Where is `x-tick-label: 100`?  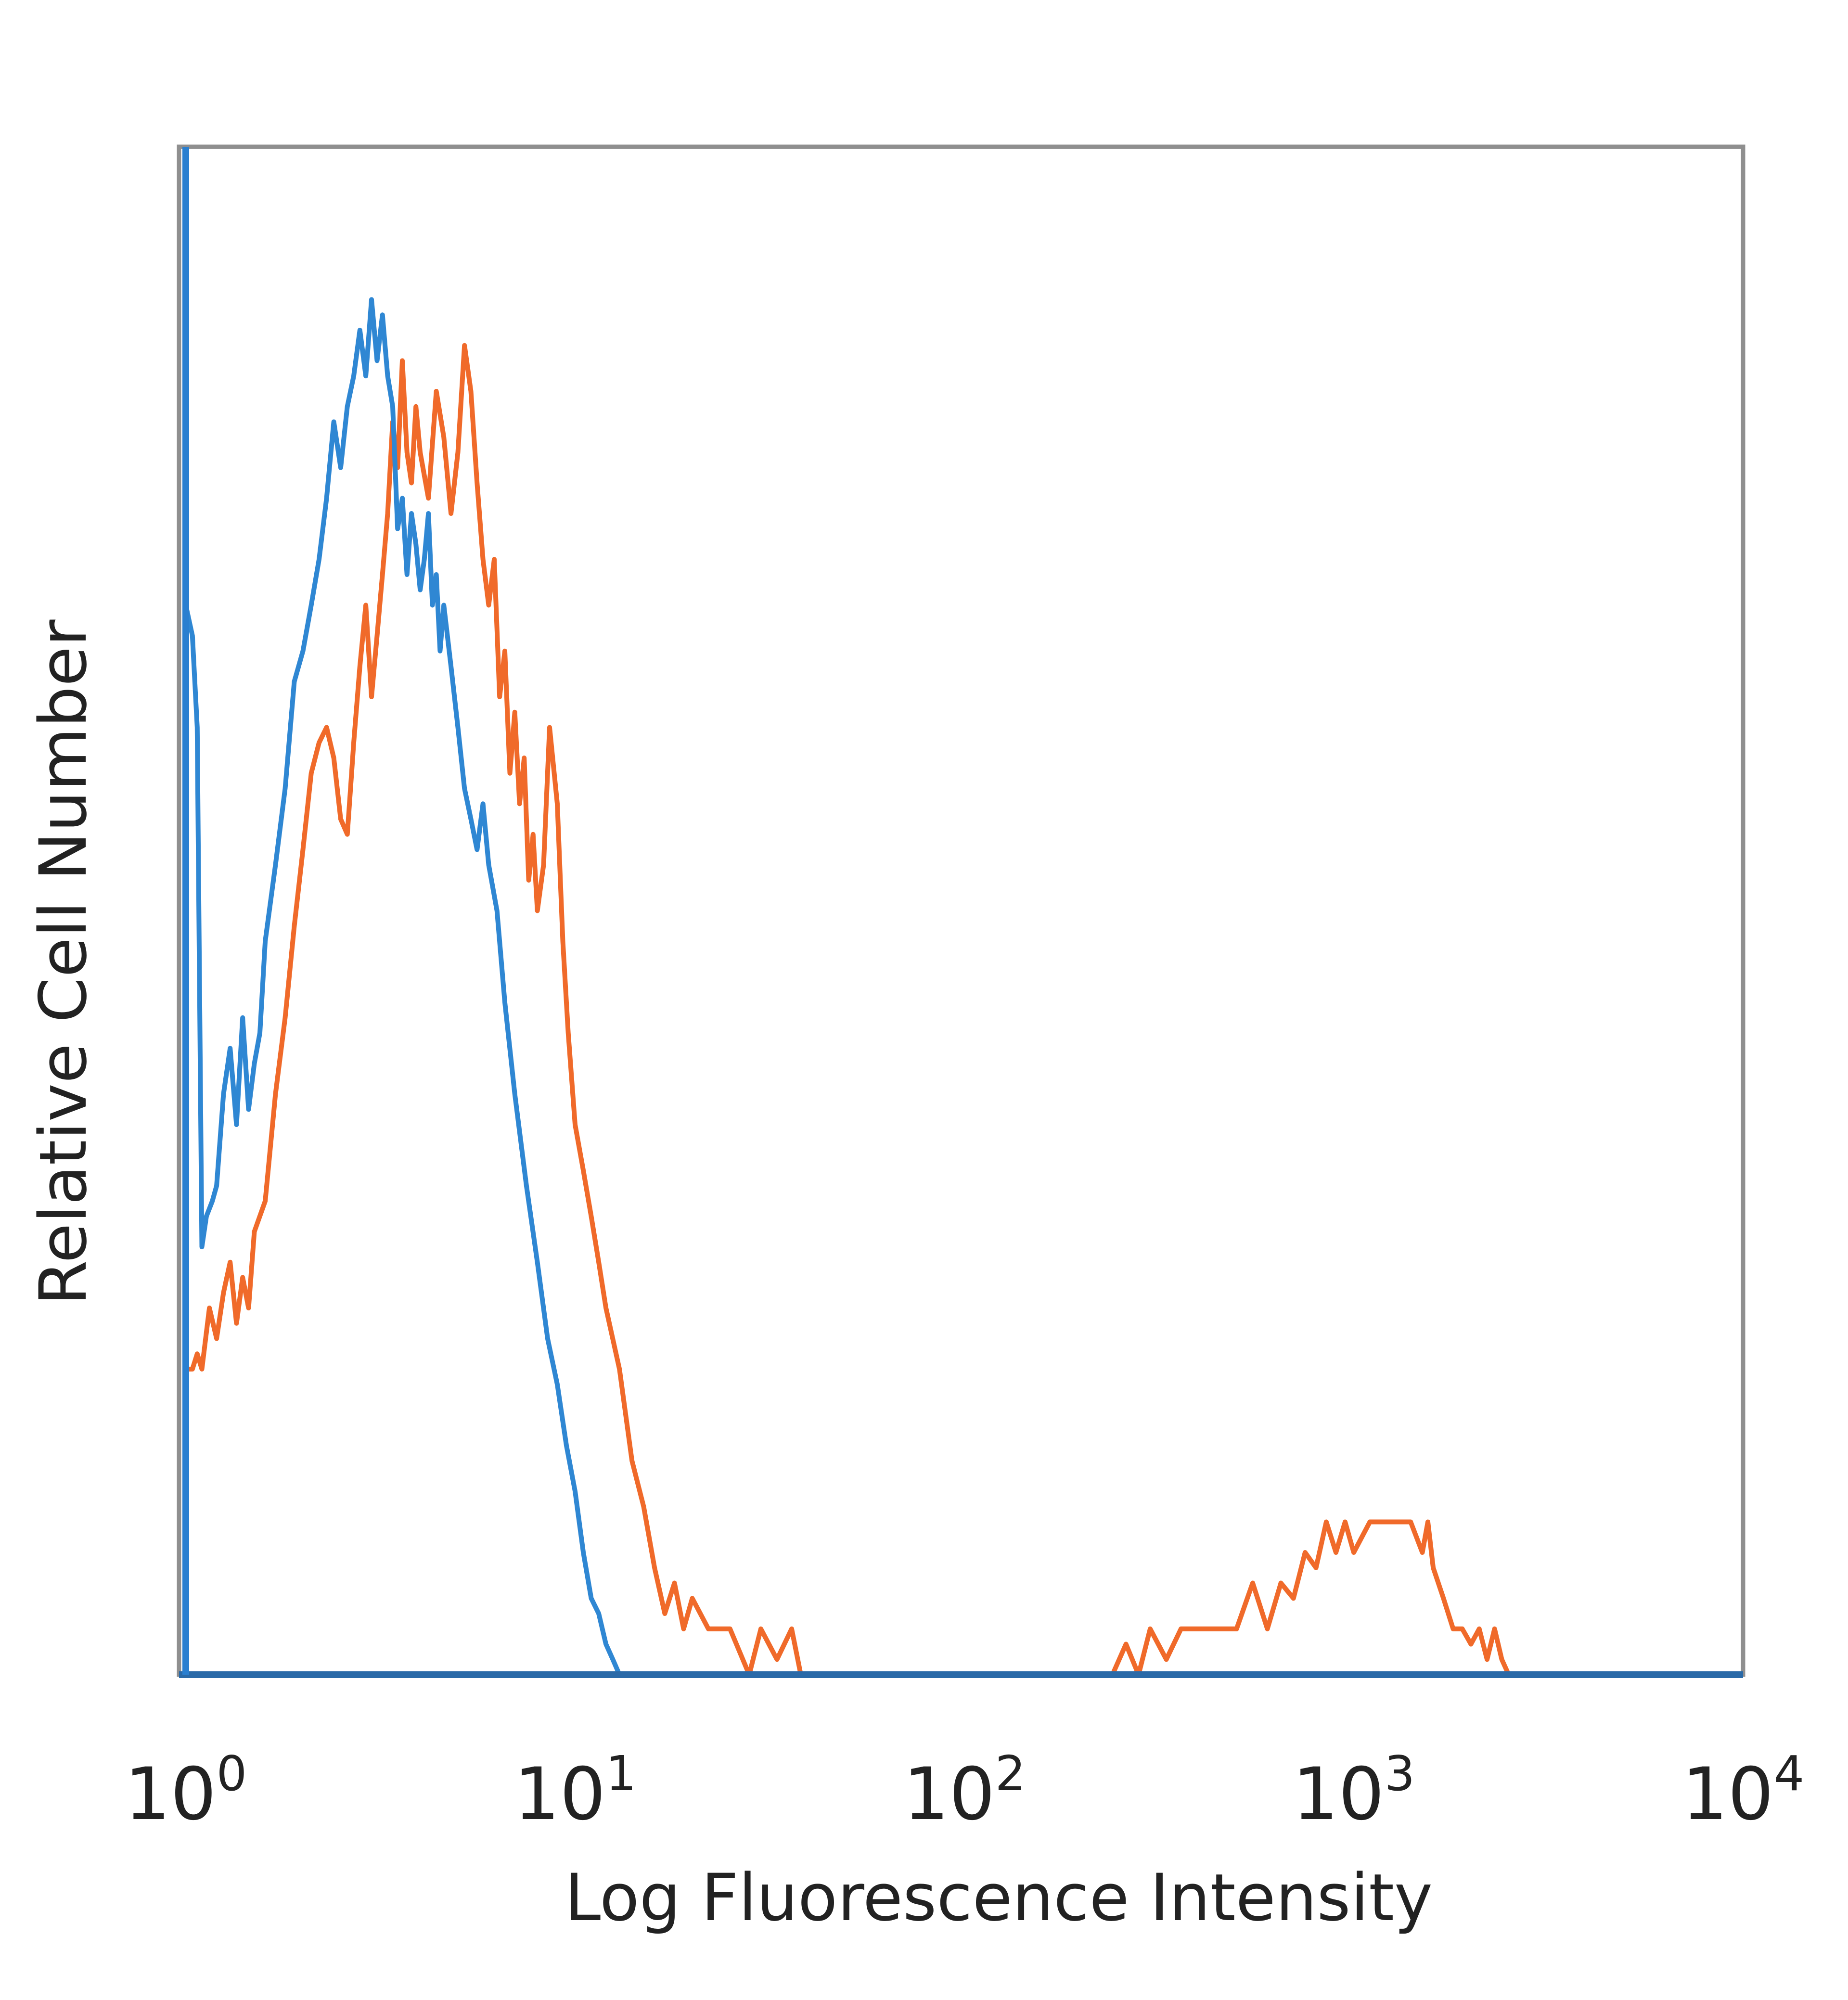 x-tick-label: 100 is located at coordinates (186, 1790).